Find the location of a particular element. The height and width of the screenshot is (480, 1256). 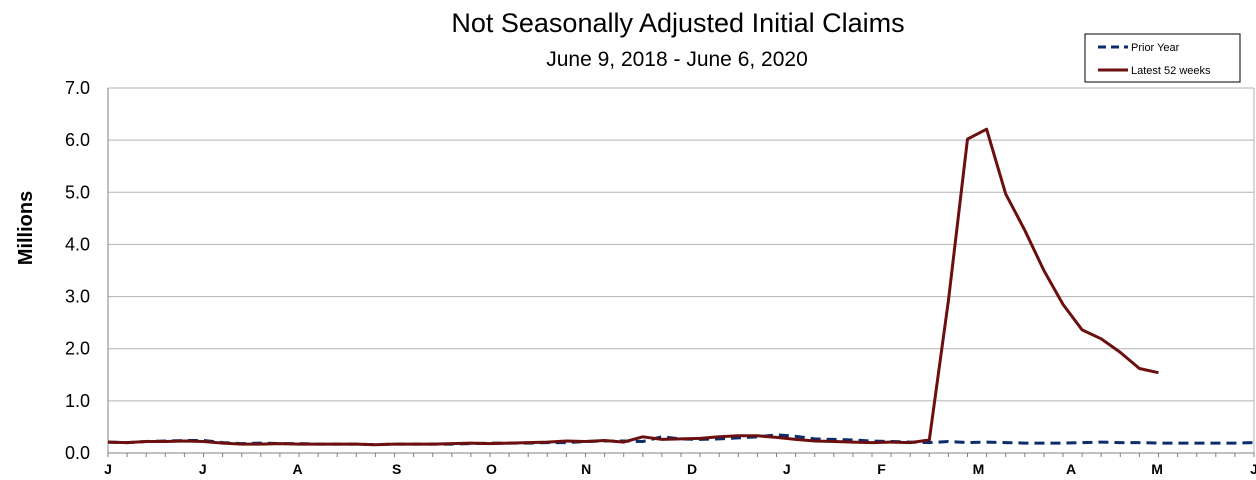

y-tick-label: 6.0 is located at coordinates (77, 140).